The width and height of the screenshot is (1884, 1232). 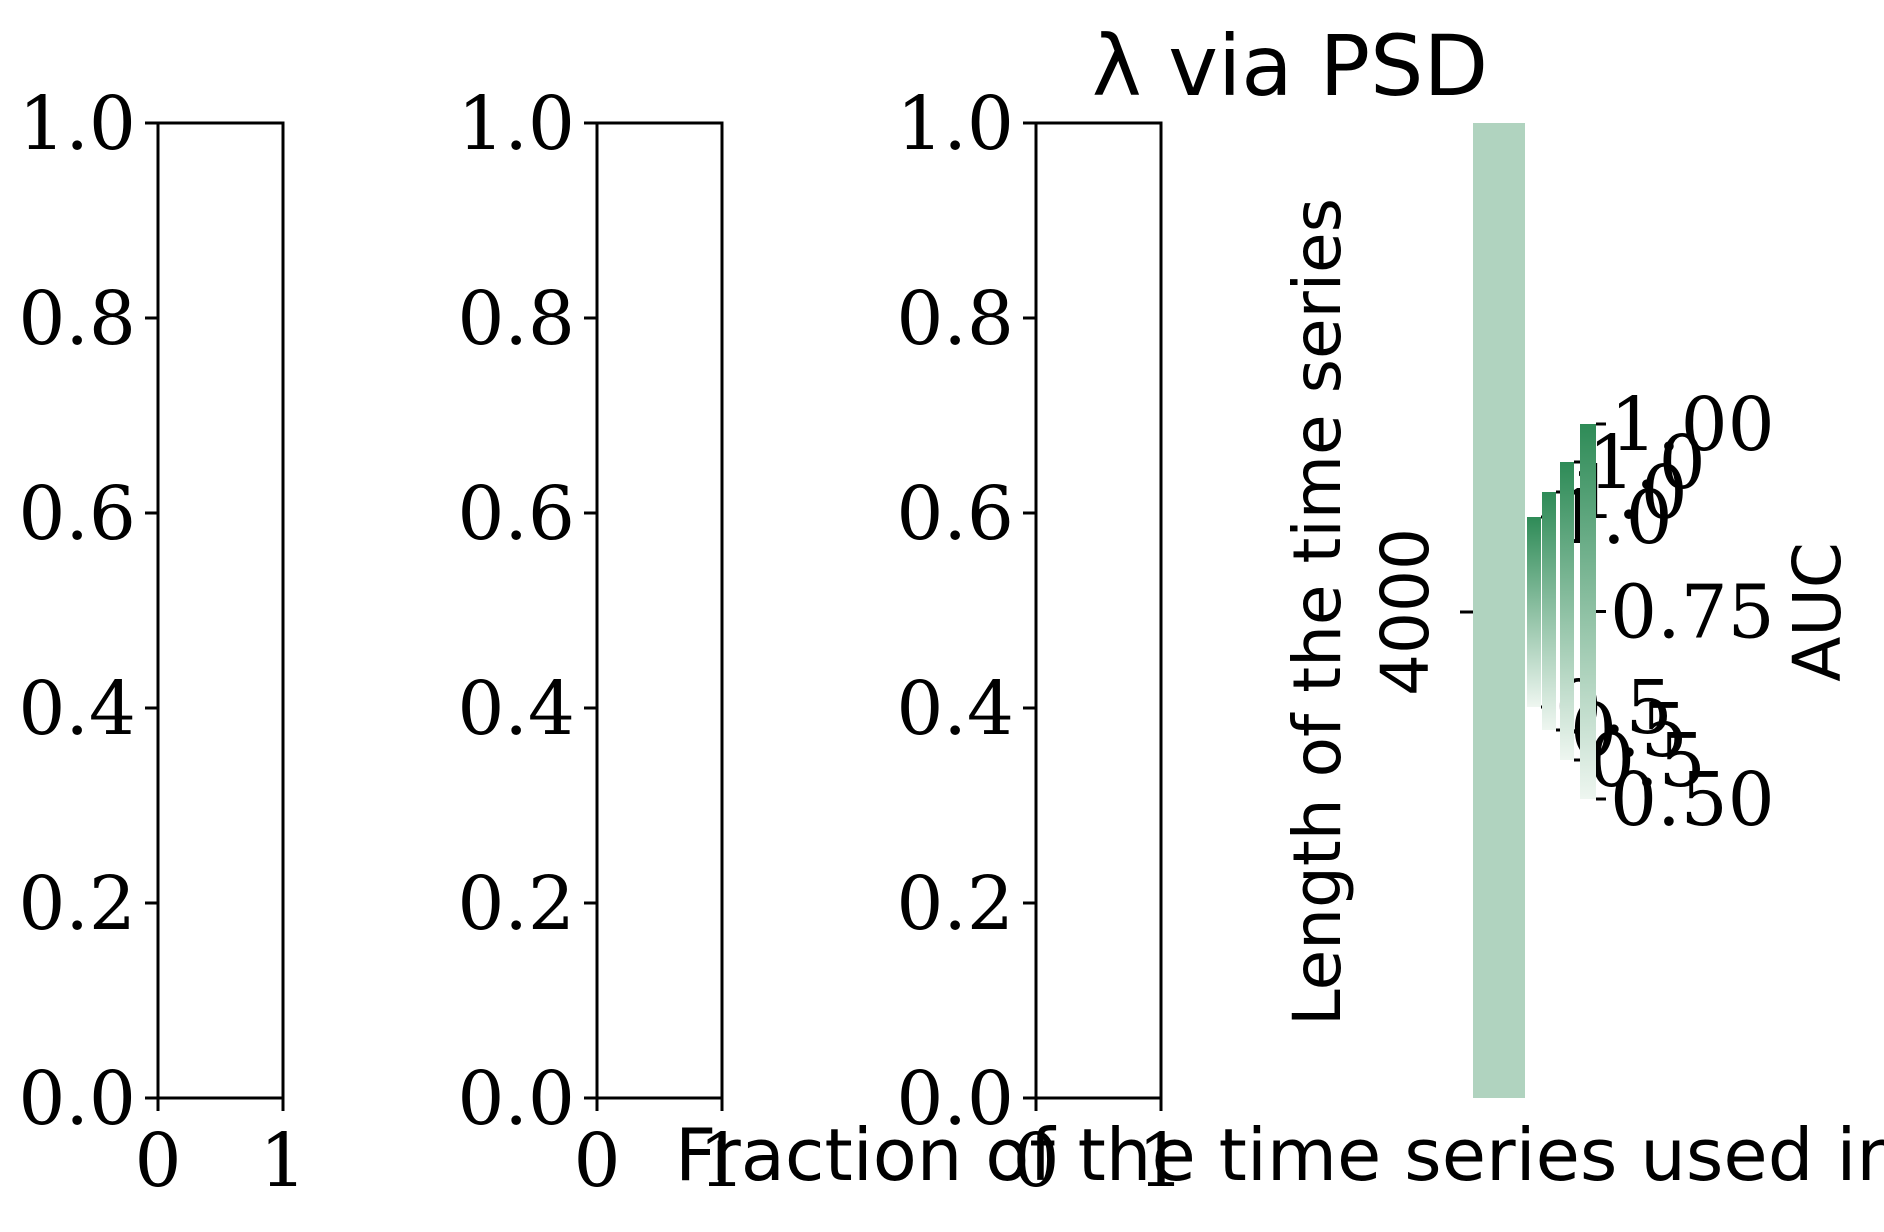 What do you see at coordinates (1817, 612) in the screenshot?
I see `colorbar-label: AUC` at bounding box center [1817, 612].